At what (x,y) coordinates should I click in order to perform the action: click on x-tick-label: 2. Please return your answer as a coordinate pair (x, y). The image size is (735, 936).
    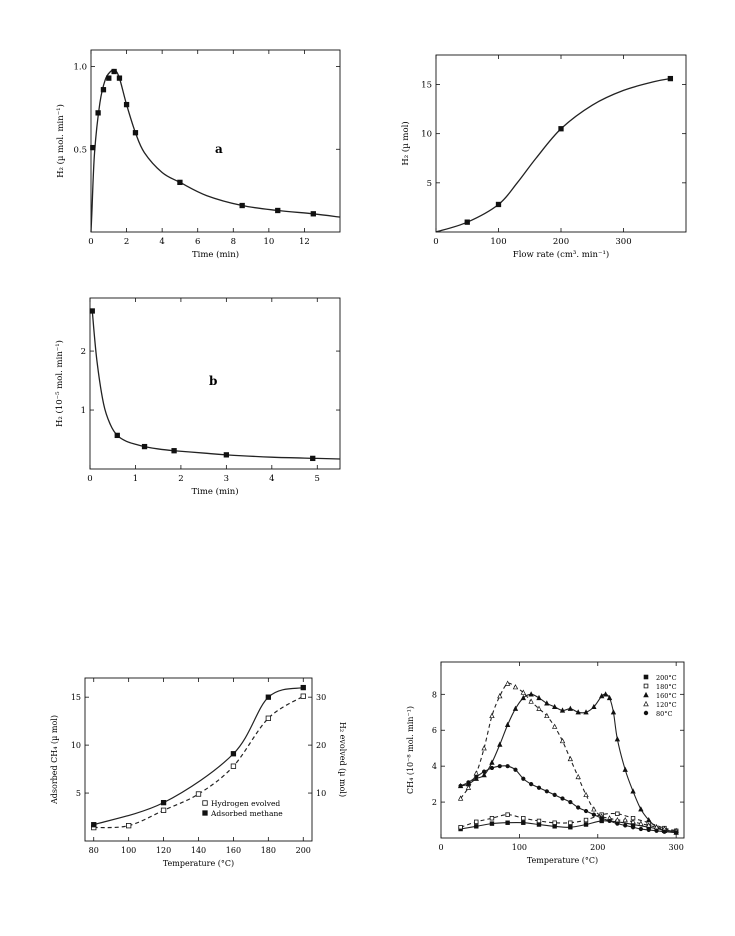
    Looking at the image, I should click on (126, 242).